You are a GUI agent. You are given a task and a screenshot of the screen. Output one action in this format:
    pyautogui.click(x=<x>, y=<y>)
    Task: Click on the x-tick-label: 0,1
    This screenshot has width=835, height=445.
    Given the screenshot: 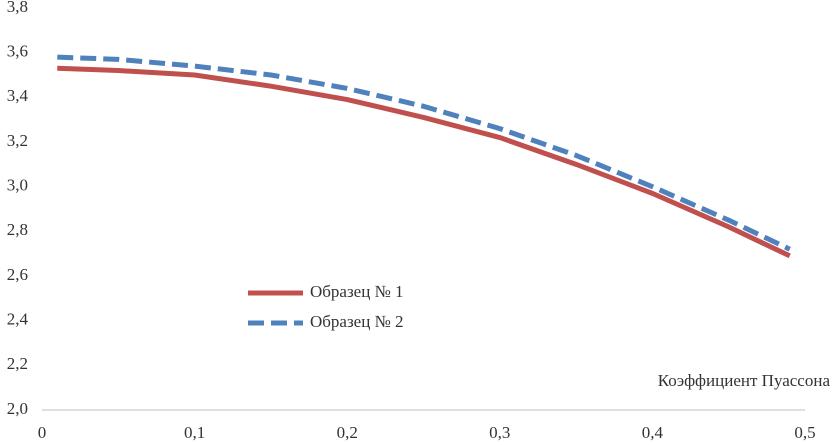 What is the action you would take?
    pyautogui.click(x=194, y=432)
    